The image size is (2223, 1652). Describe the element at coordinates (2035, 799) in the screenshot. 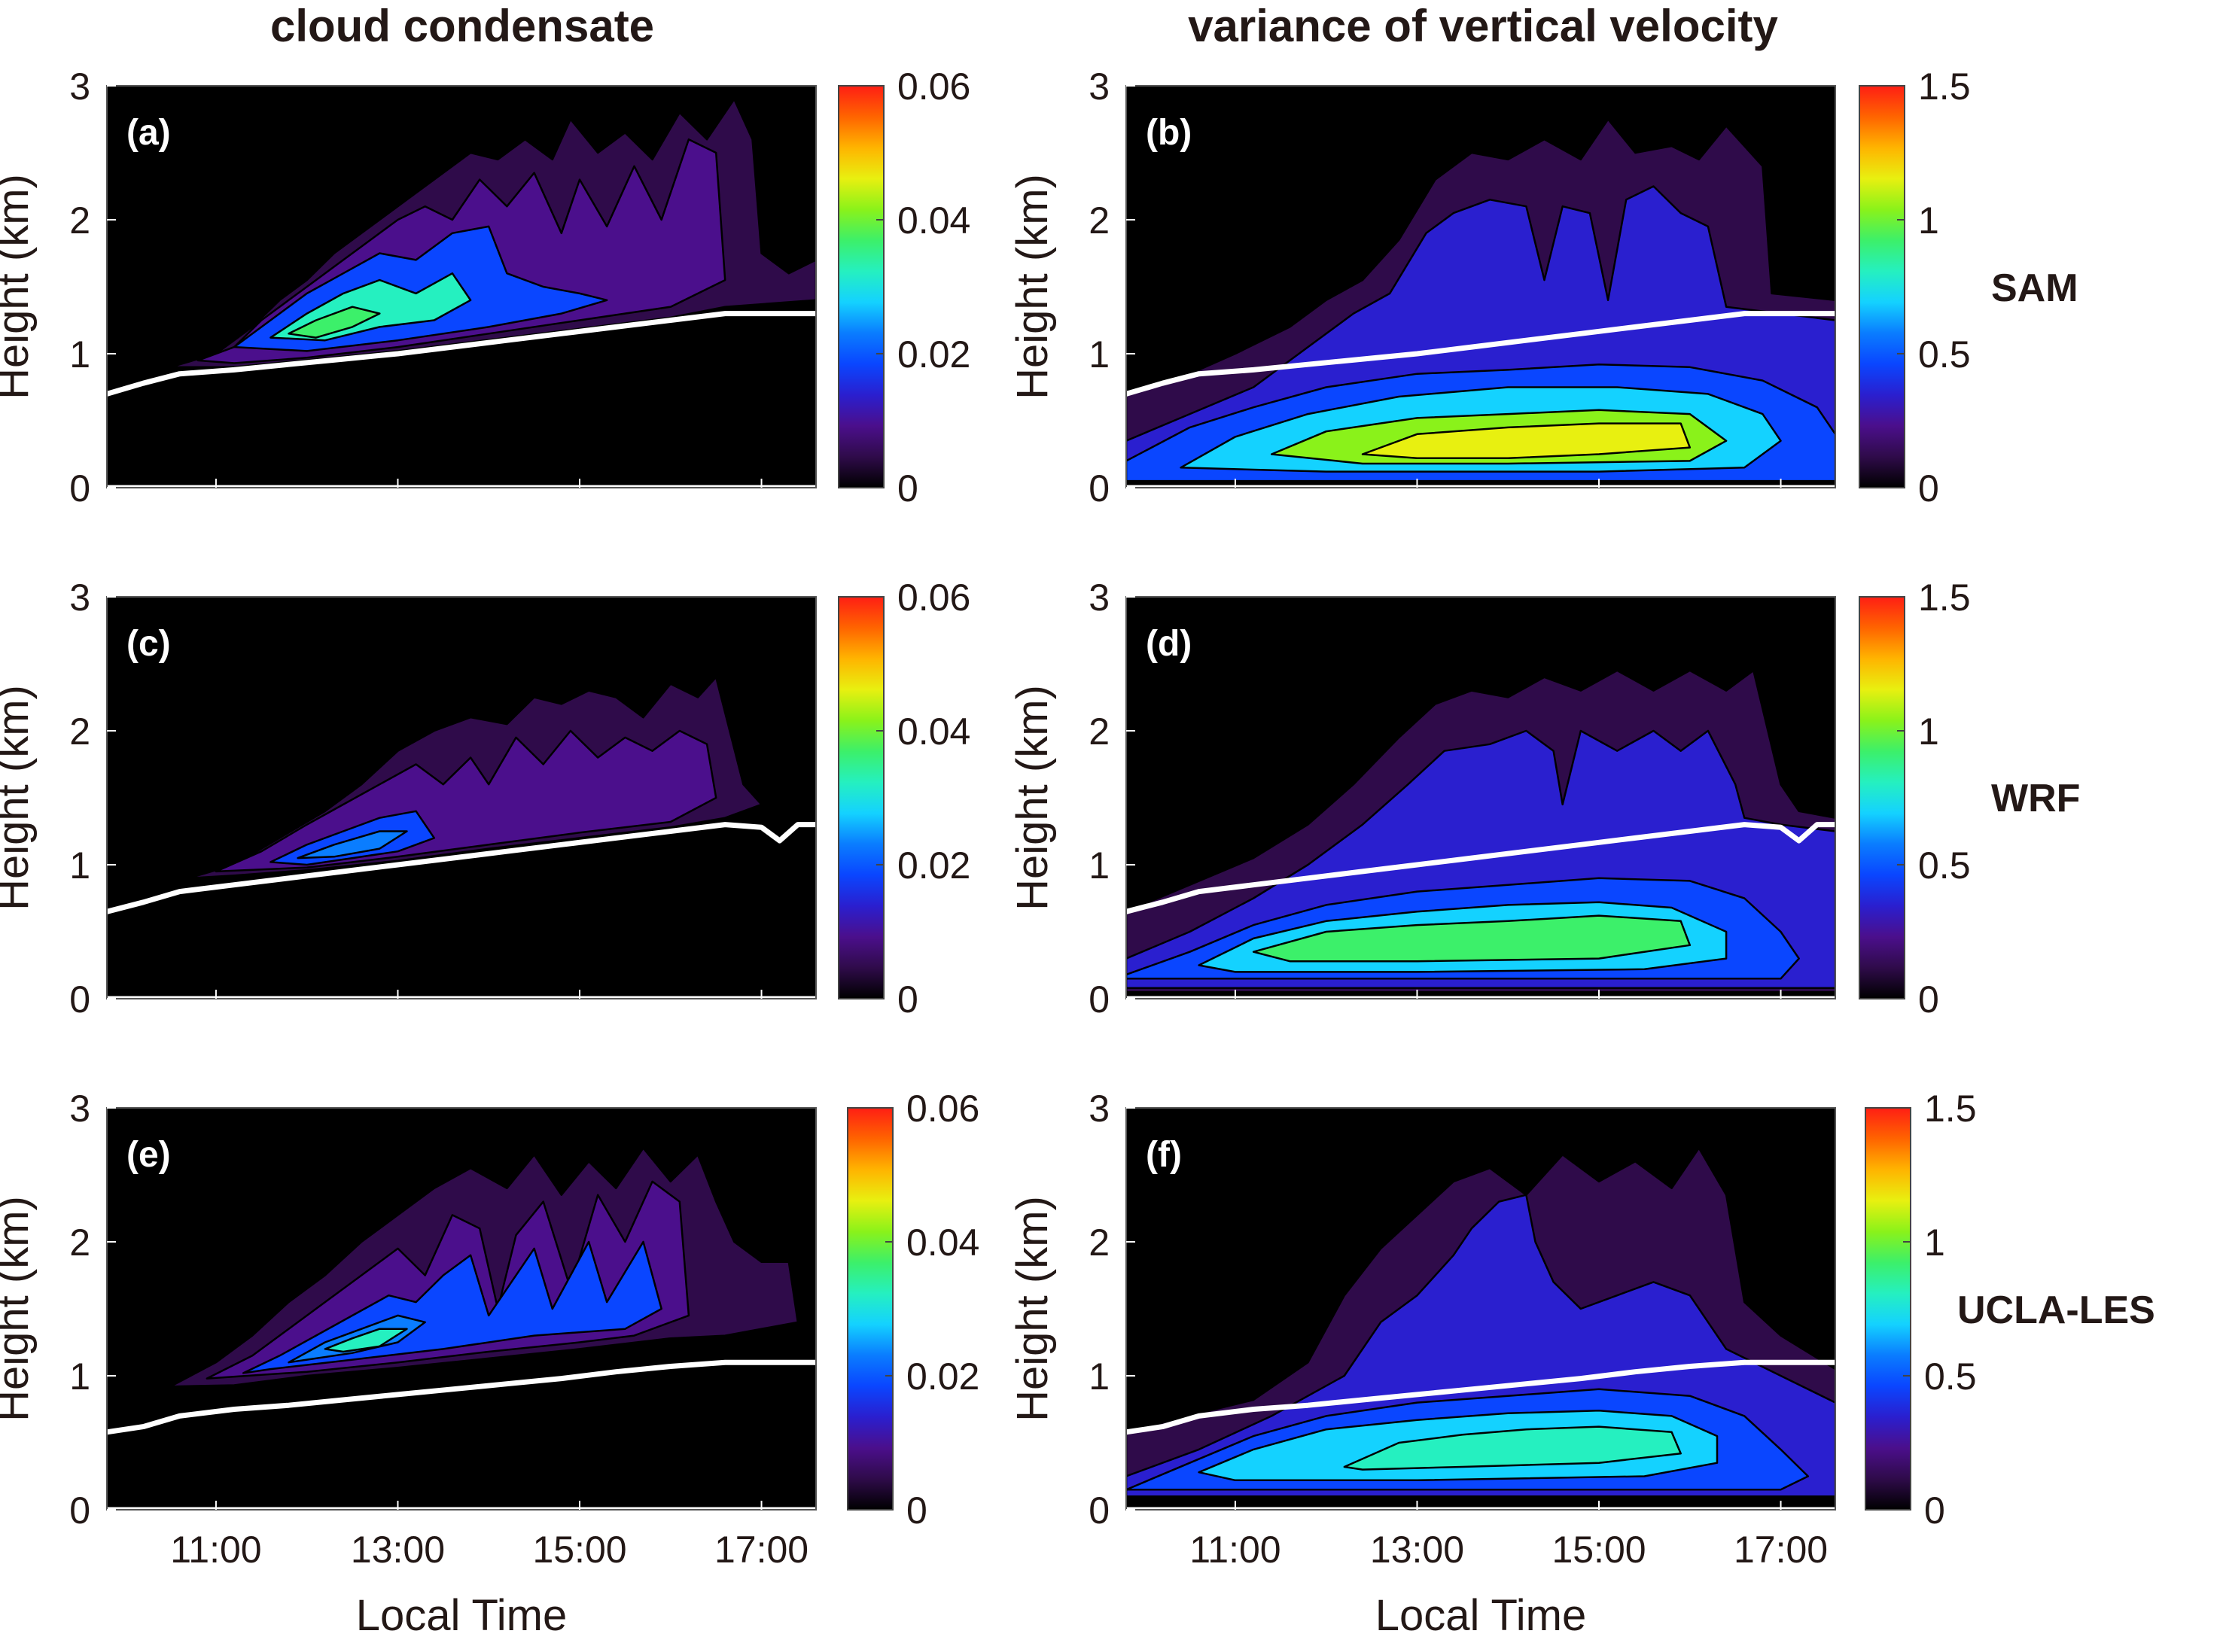

I see `row-label-wrf: WRF` at that location.